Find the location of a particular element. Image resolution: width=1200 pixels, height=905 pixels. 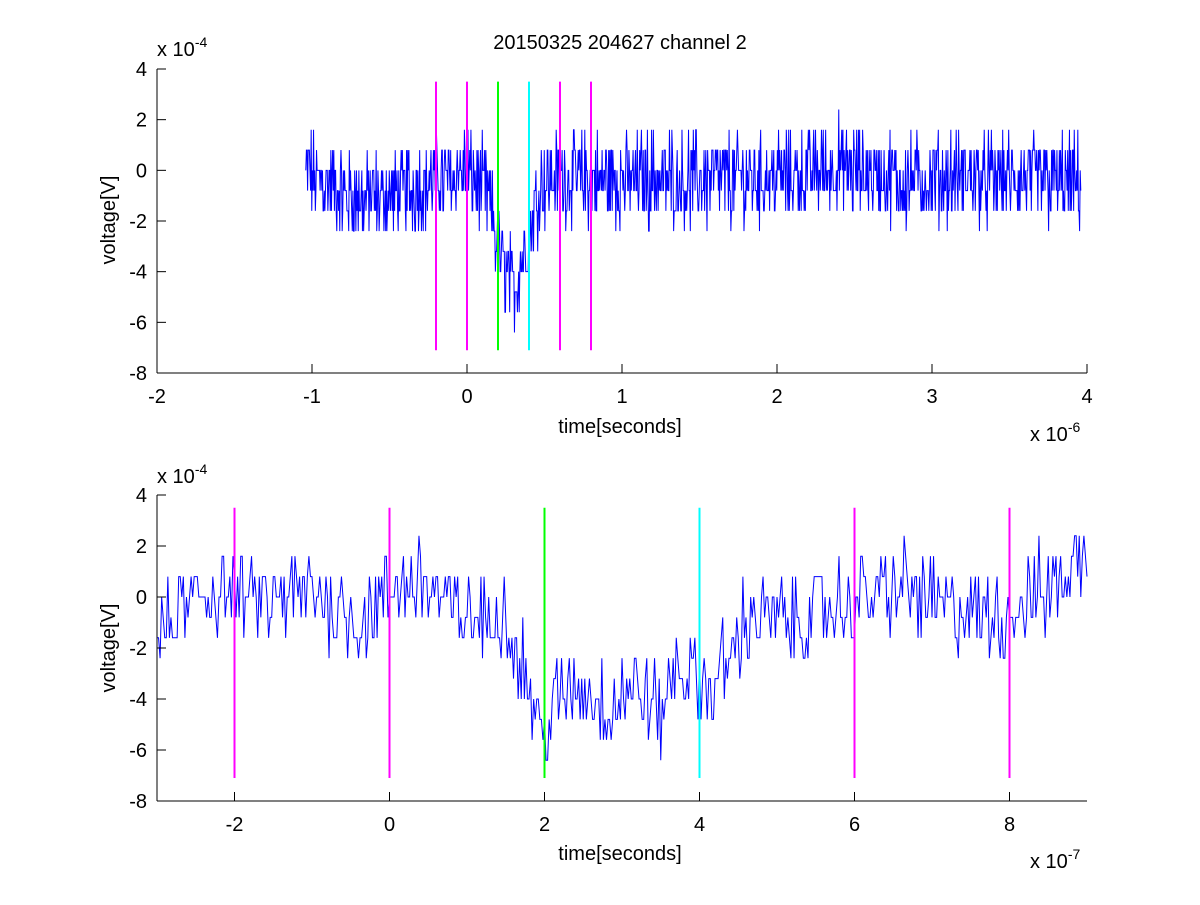

x-exponent-label: x 10-6 is located at coordinates (1055, 432).